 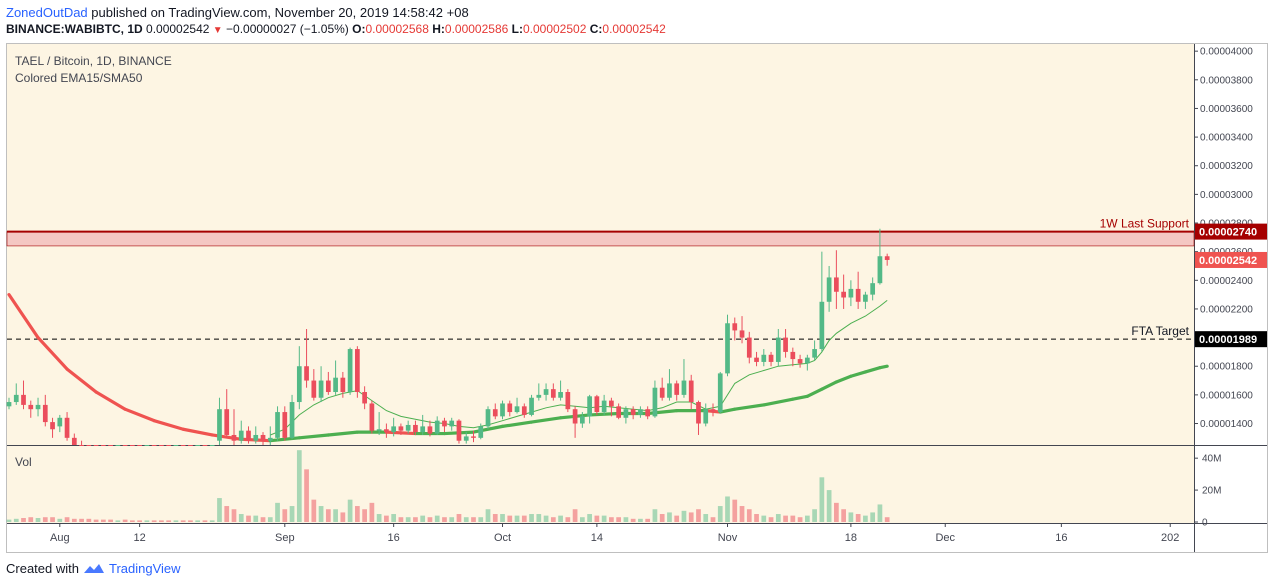 I want to click on support-band, so click(x=600, y=239).